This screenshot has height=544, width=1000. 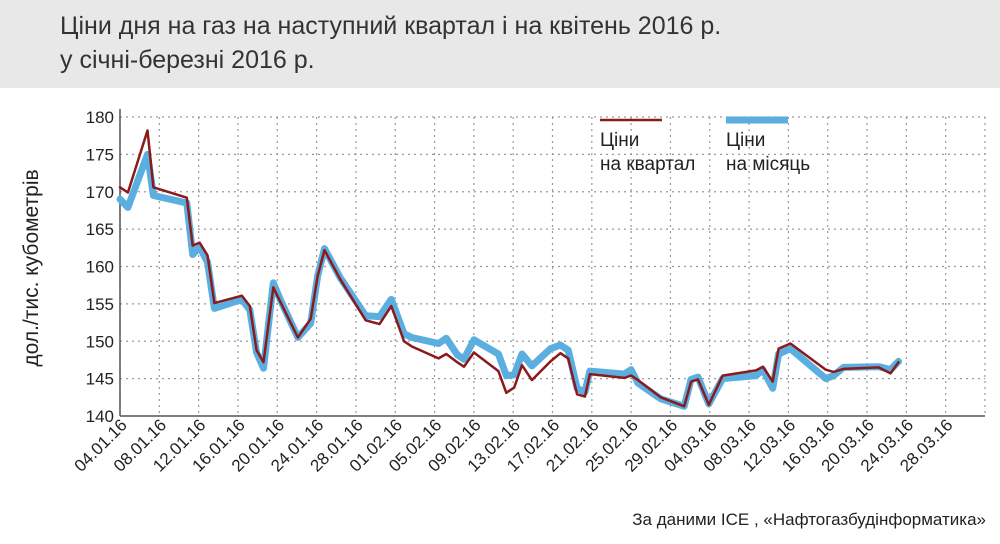 What do you see at coordinates (619, 140) in the screenshot?
I see `legend-quarter-label-line1: Ціни` at bounding box center [619, 140].